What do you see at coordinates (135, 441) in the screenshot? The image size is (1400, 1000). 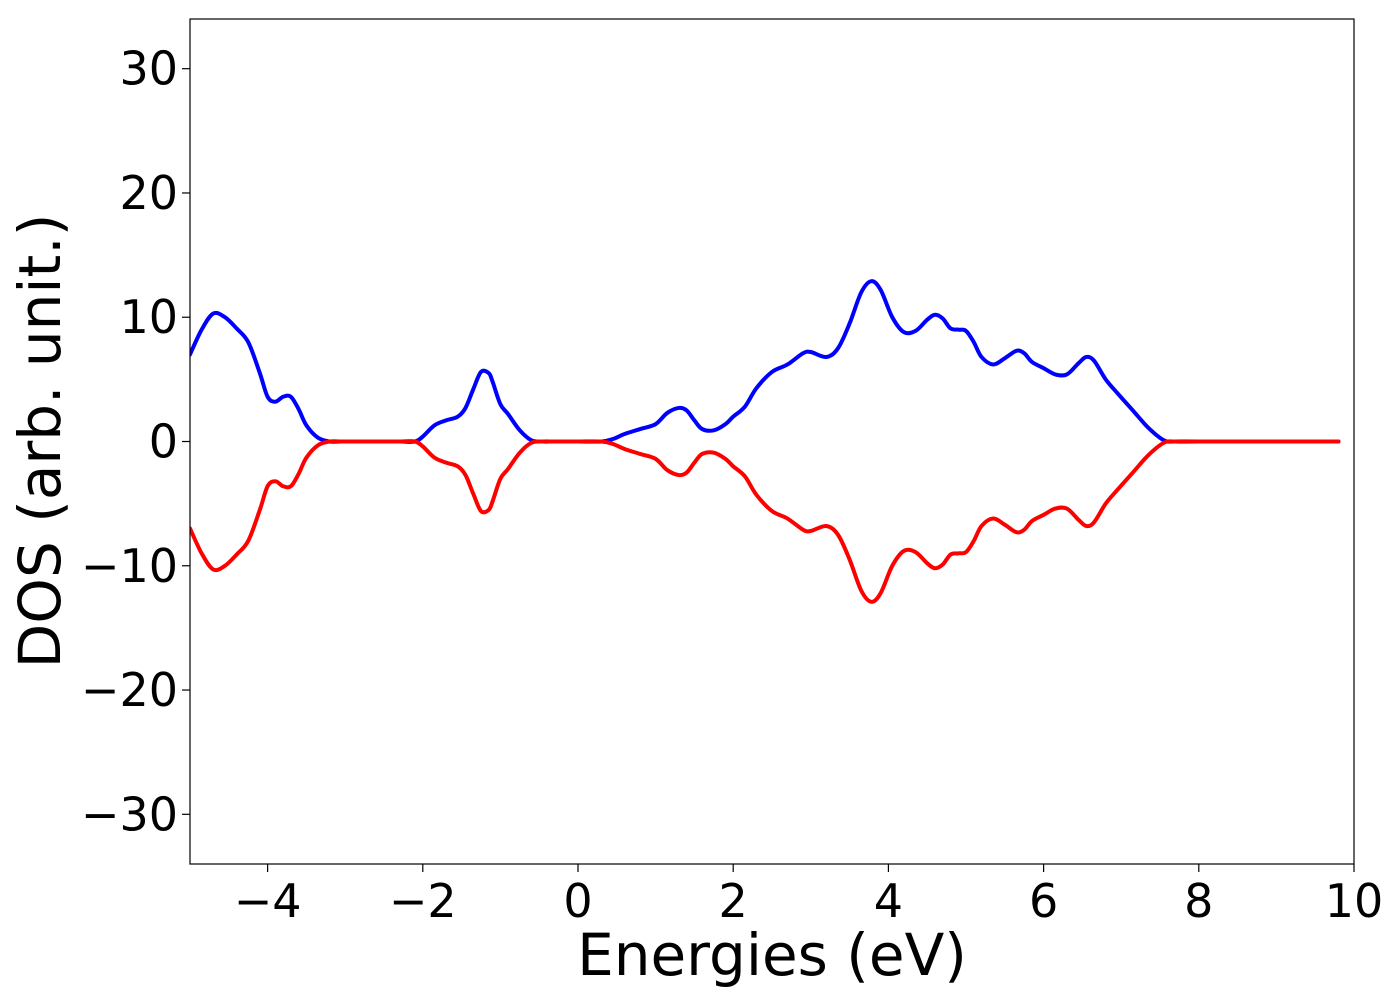 I see `y-axis: −30 −20 −10 0 10 20 30` at bounding box center [135, 441].